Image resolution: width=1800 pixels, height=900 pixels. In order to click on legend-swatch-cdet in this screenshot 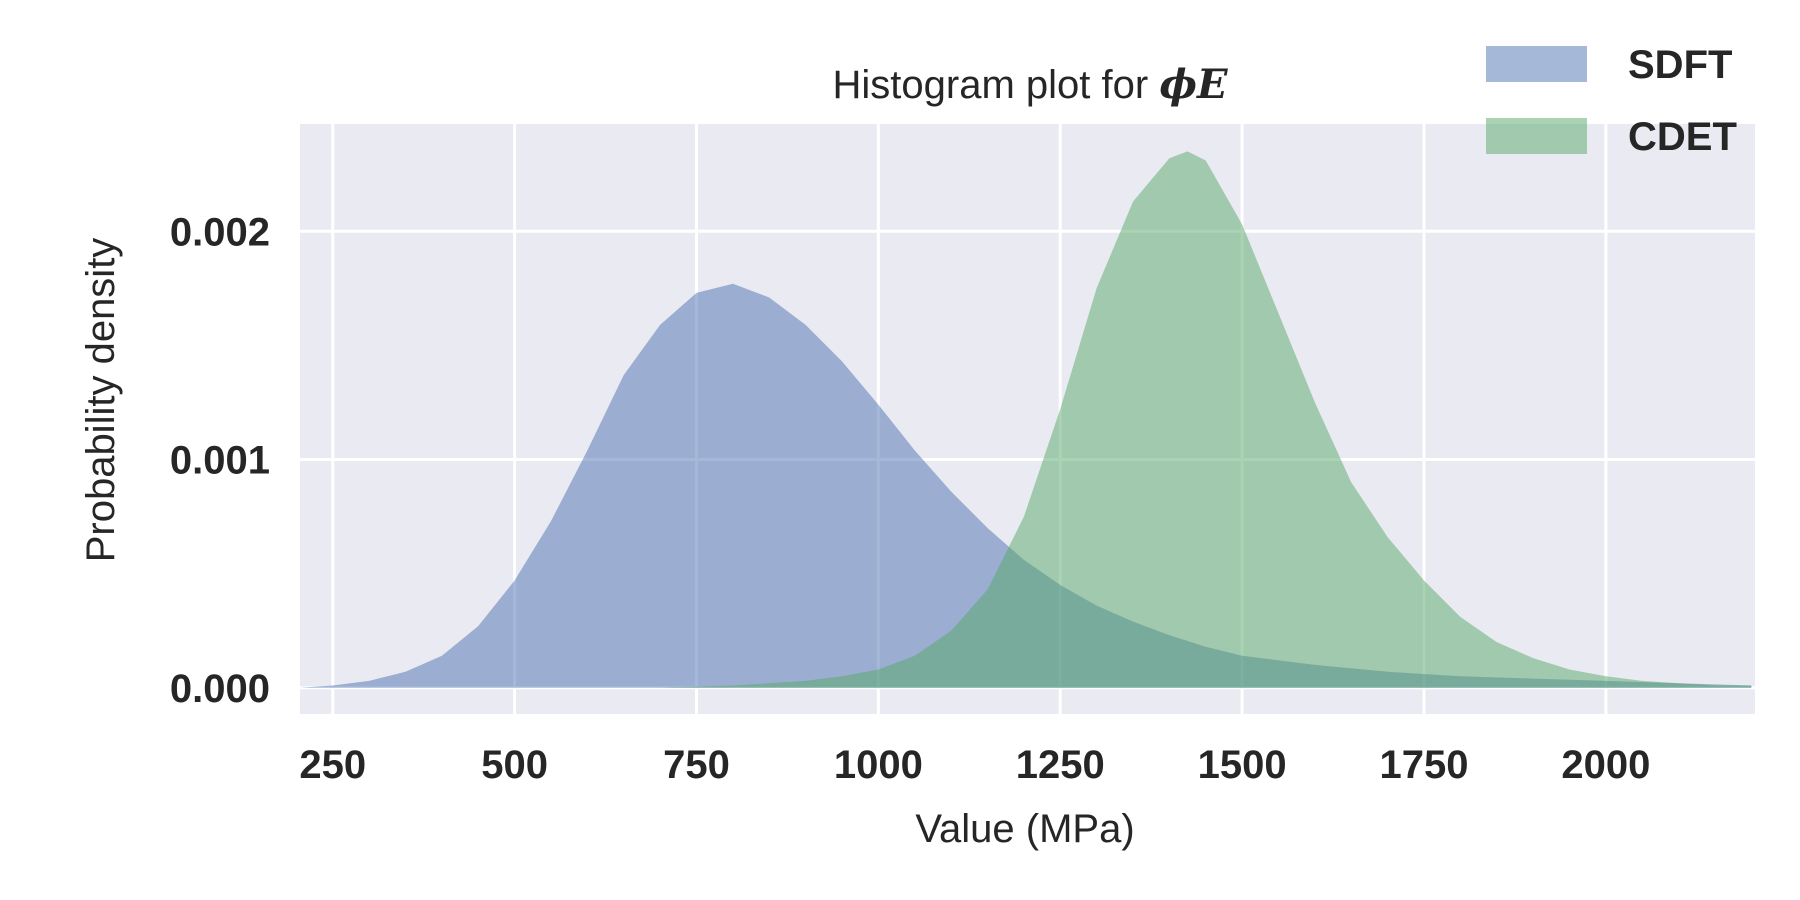, I will do `click(1536, 136)`.